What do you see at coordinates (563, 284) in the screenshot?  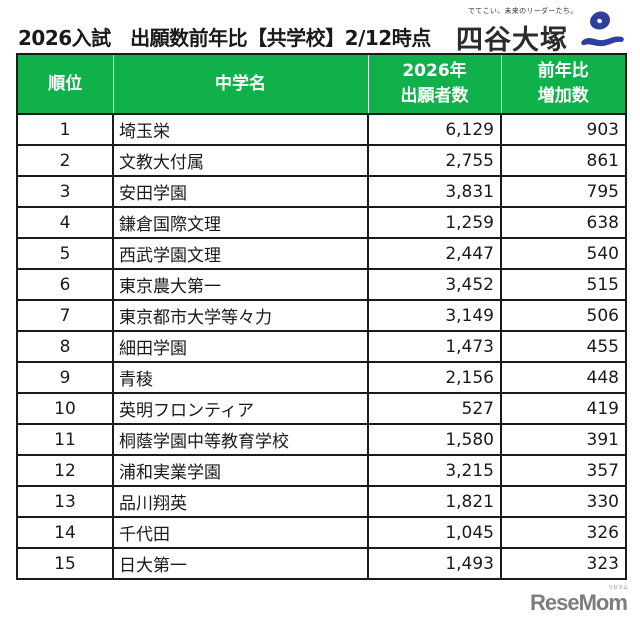 I see `increase-cell: 515` at bounding box center [563, 284].